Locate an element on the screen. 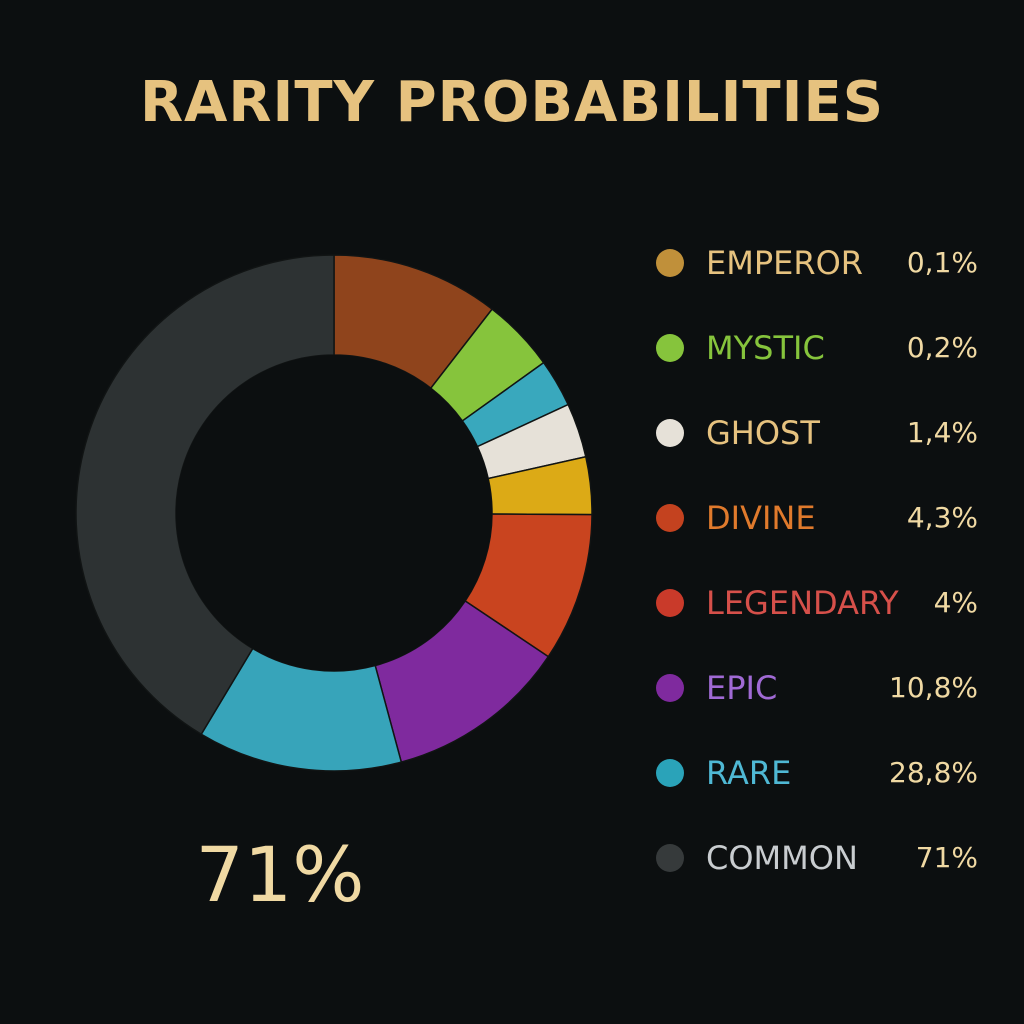 The image size is (1024, 1024). legend-item-mystic: MYSTIC 0,2% is located at coordinates (820, 348).